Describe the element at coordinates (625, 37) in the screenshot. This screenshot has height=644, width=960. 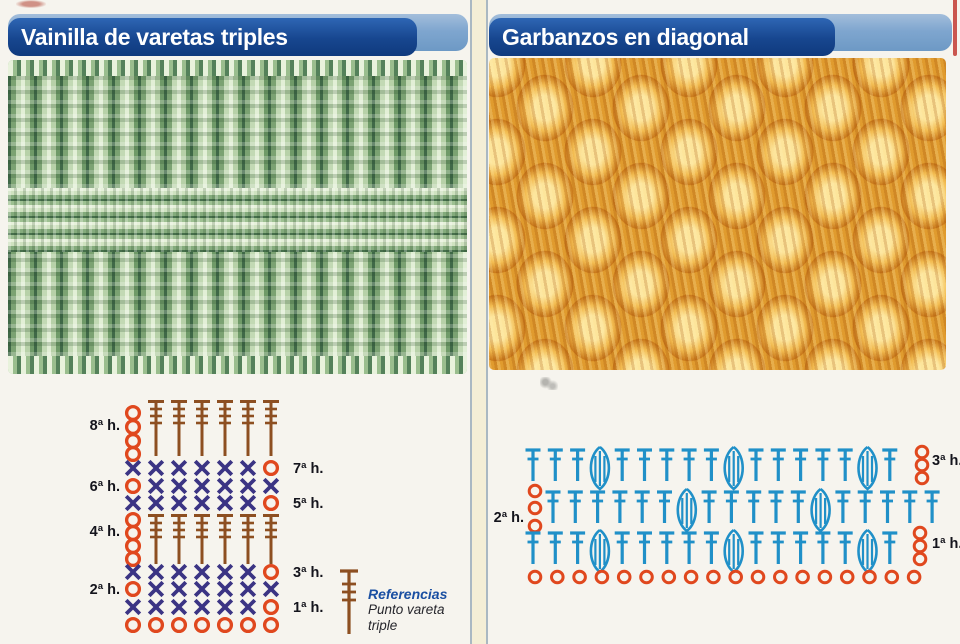
I see `right-panel-title: Garbanzos en diagonal` at that location.